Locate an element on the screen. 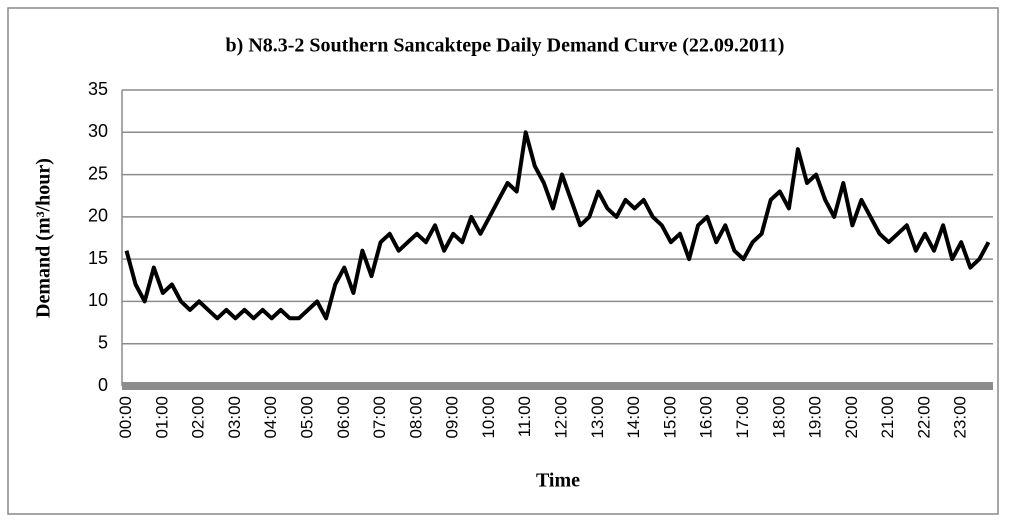 Image resolution: width=1009 pixels, height=523 pixels. x-tick-label: 05:00 is located at coordinates (306, 417).